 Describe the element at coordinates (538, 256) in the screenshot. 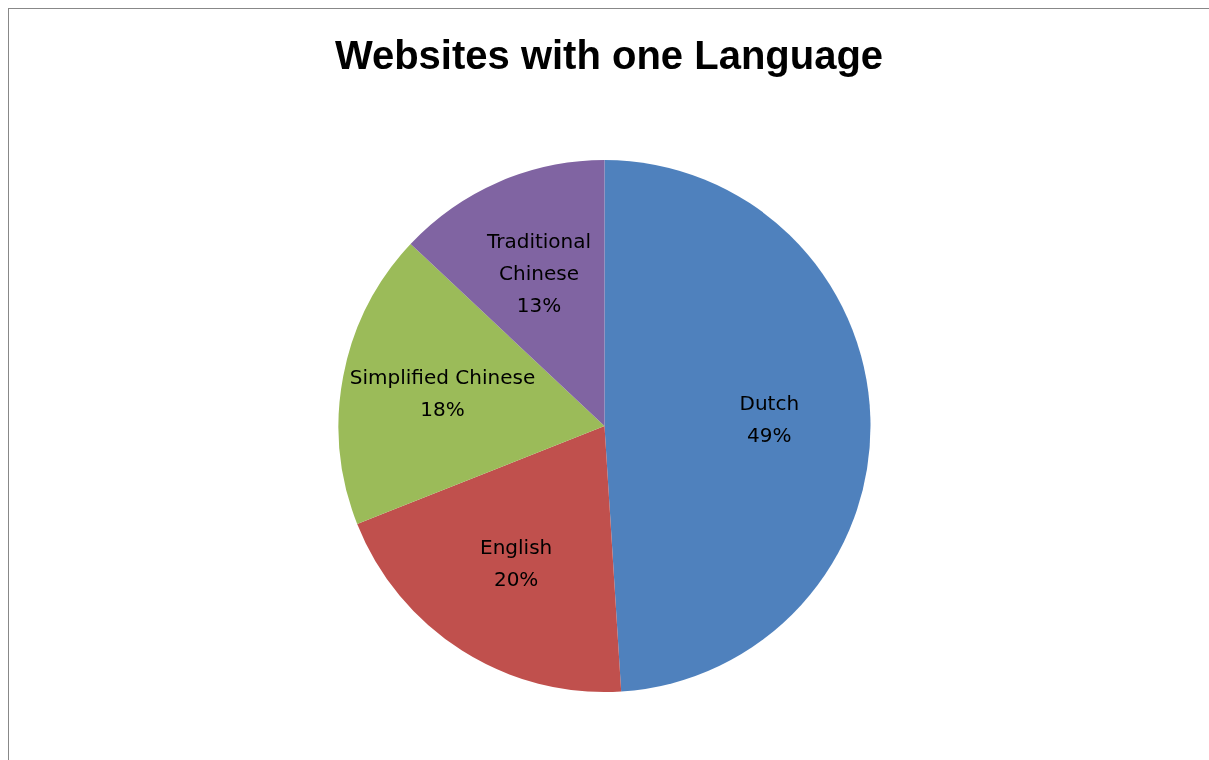

I see `slice-label: Traditional Chinese` at that location.